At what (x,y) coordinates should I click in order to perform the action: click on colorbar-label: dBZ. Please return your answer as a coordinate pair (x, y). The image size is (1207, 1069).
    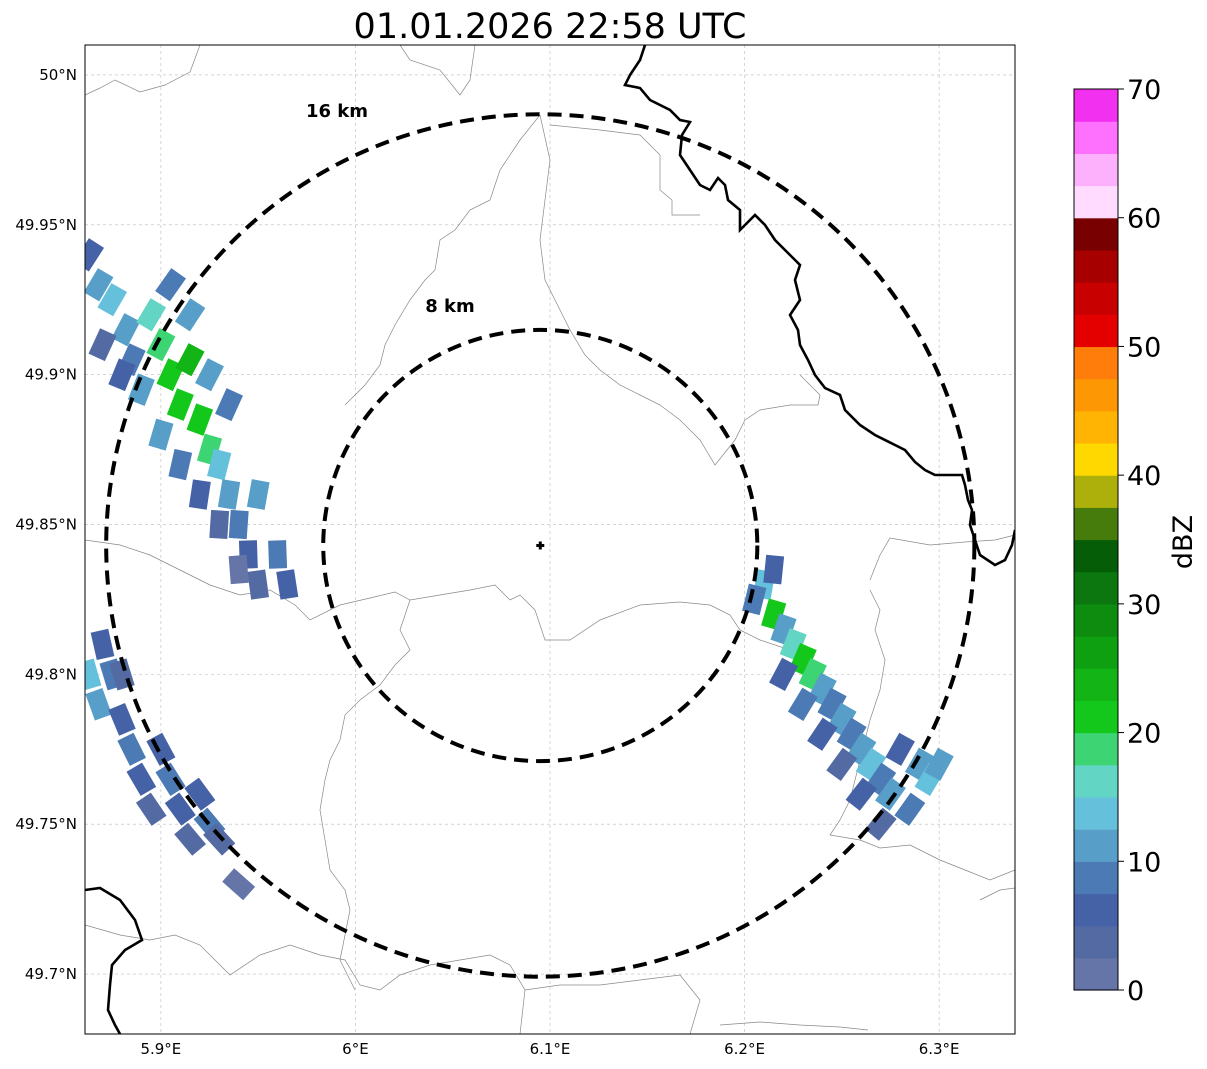
    Looking at the image, I should click on (1183, 542).